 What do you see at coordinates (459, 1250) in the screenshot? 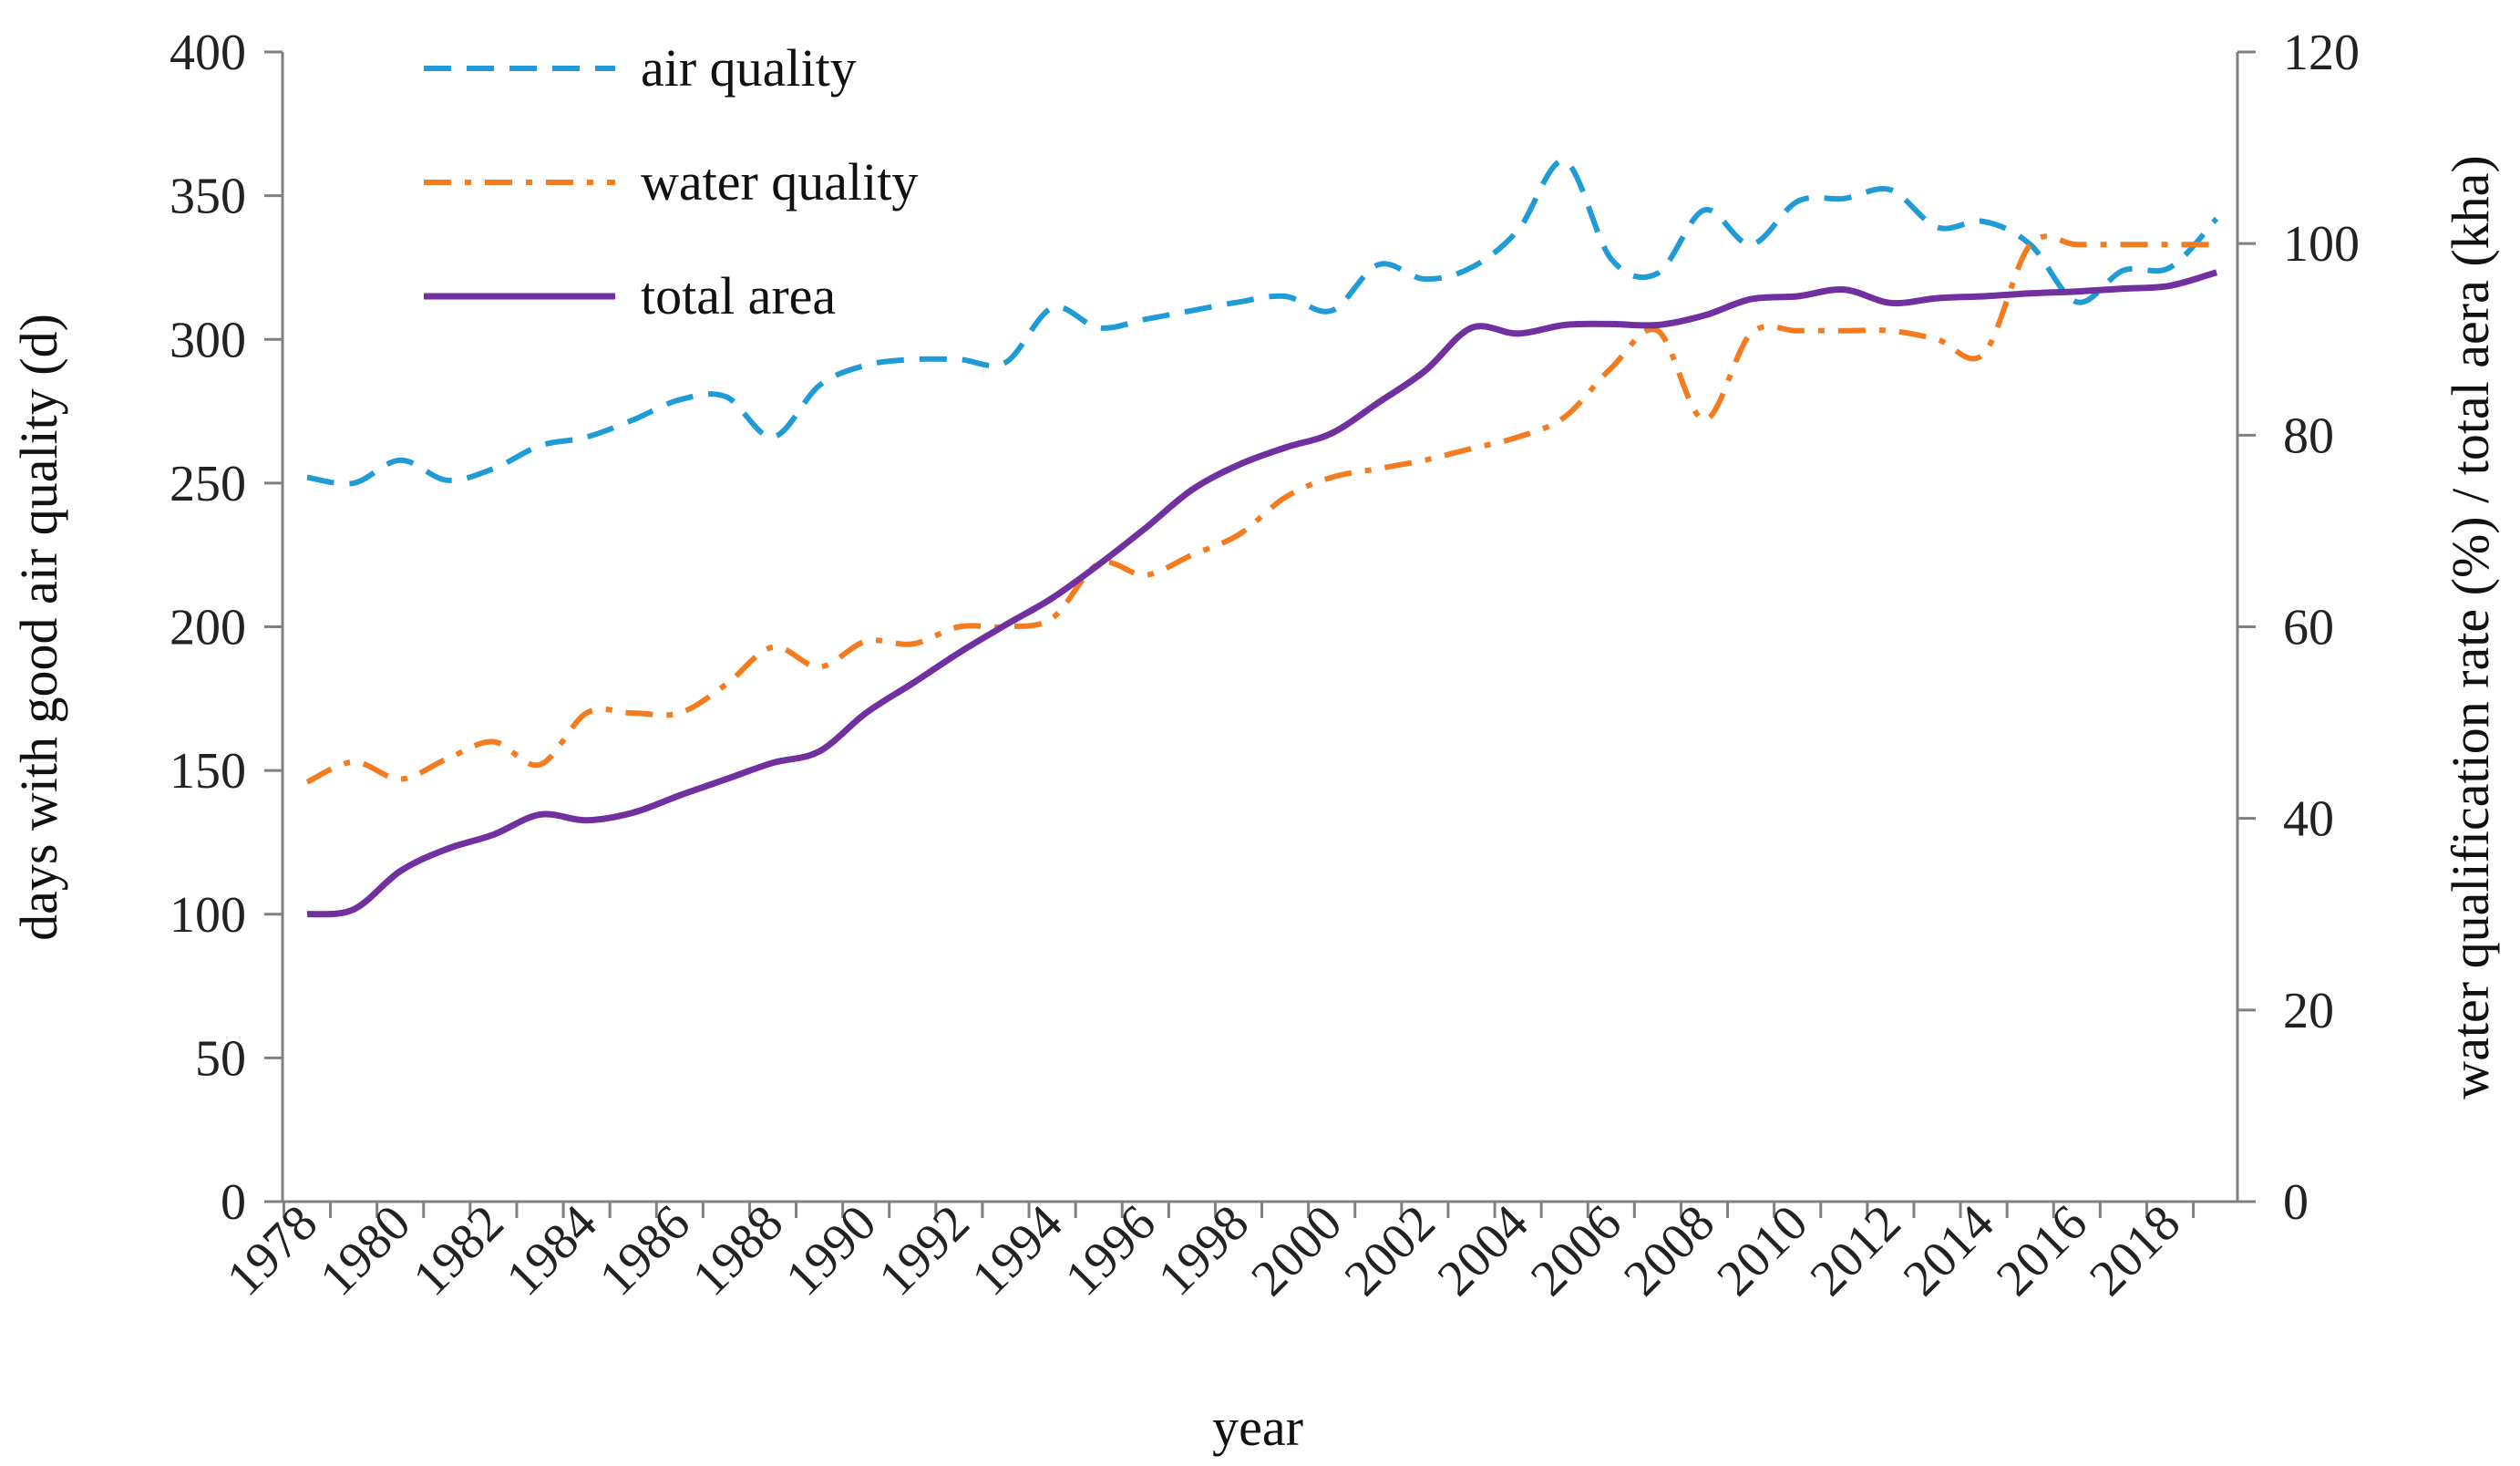
I see `x-tick-label: 1982` at bounding box center [459, 1250].